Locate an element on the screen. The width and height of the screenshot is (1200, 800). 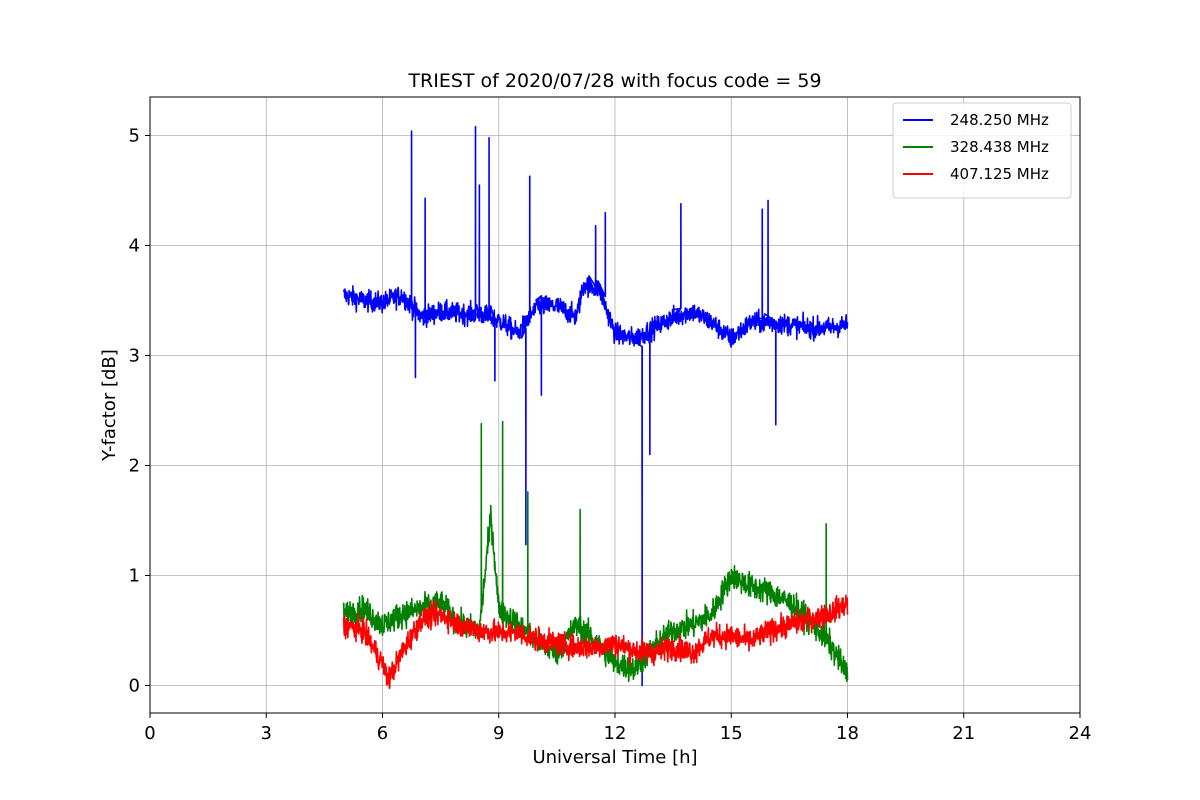
legend: 248.250 MHz 328.438 MHz 407.125 MHz is located at coordinates (982, 150).